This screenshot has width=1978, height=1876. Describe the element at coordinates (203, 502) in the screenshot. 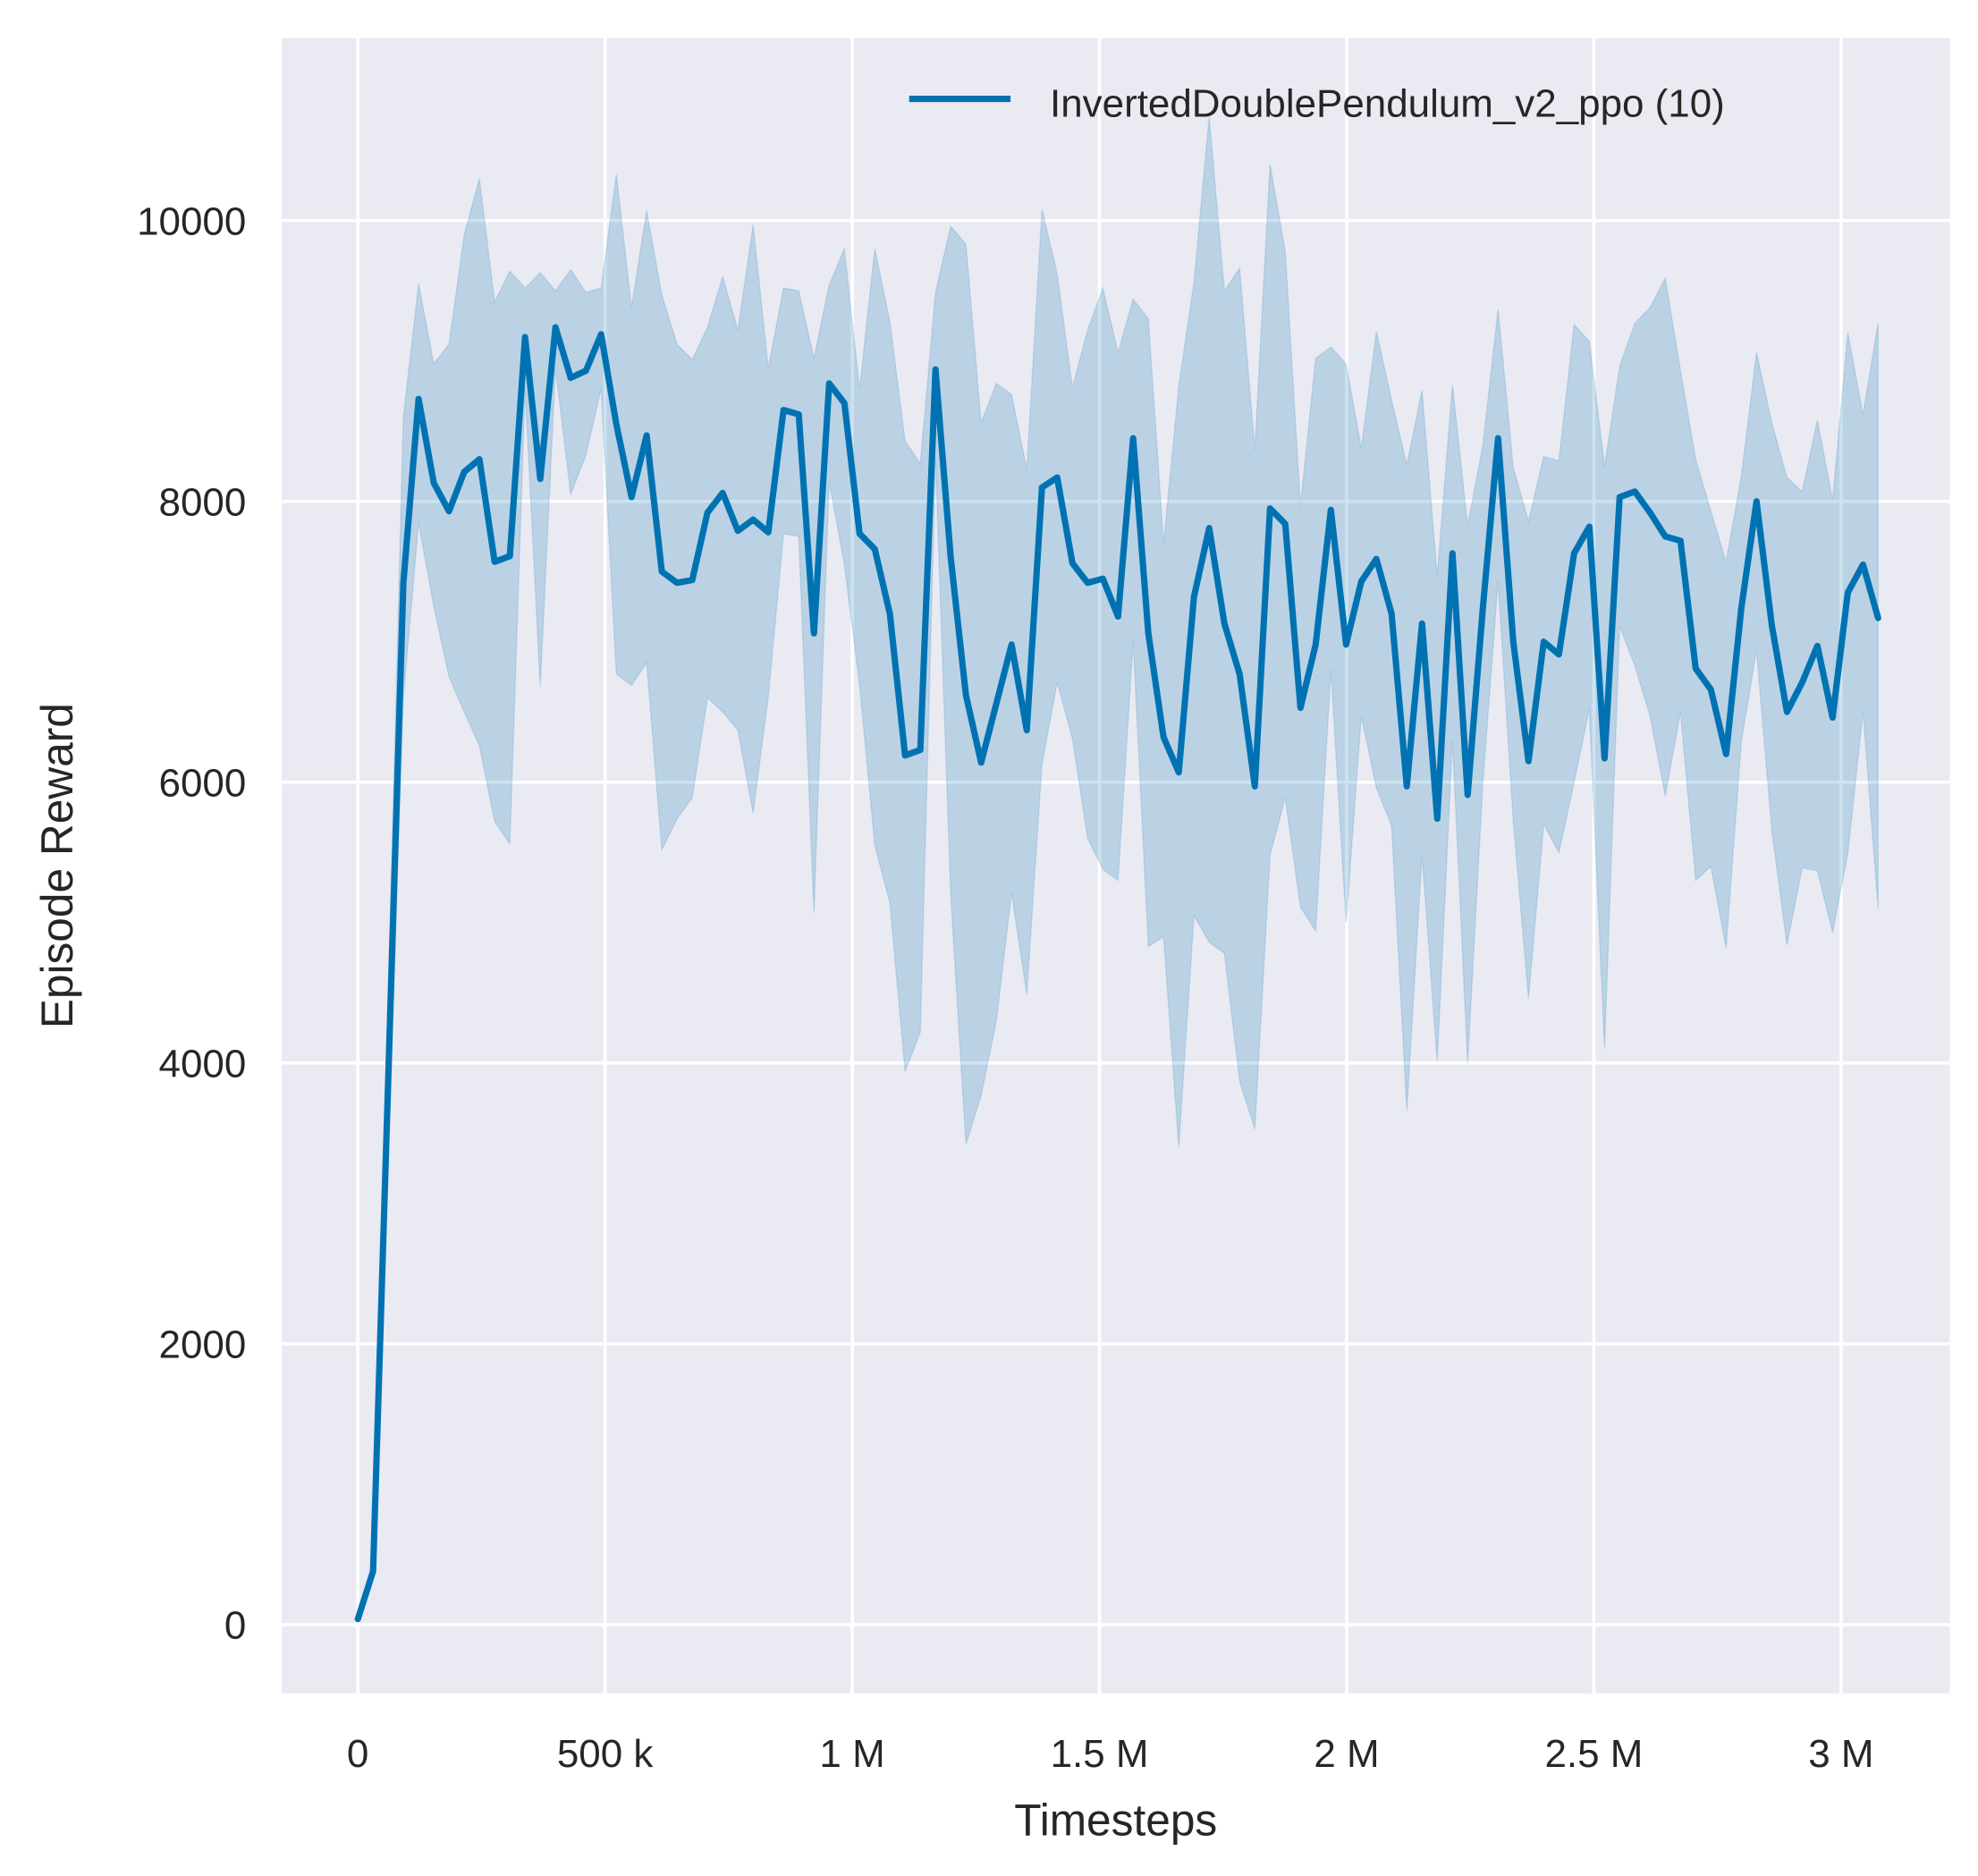

I see `y-tick-label: 8000` at that location.